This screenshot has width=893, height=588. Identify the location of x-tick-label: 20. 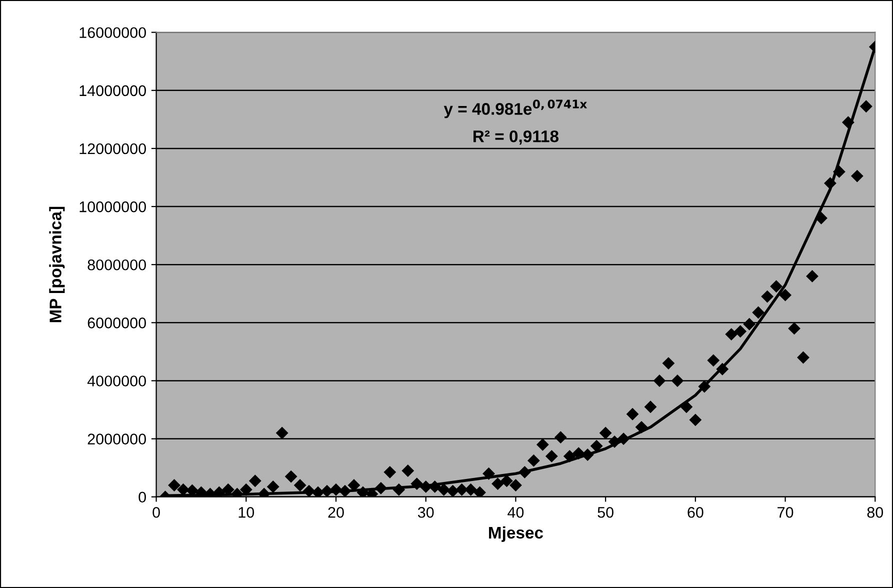
(336, 512).